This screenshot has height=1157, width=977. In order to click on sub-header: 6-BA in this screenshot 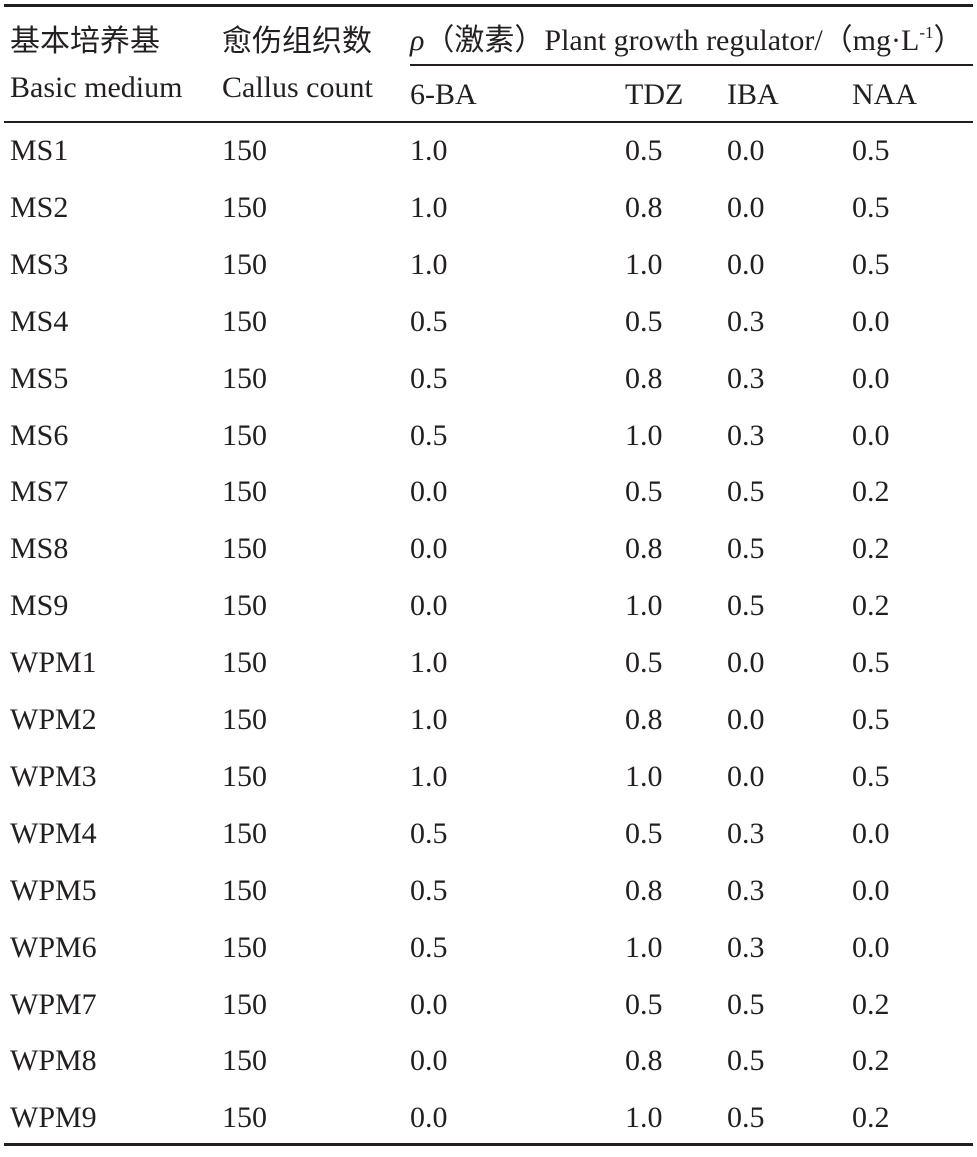, I will do `click(443, 94)`.